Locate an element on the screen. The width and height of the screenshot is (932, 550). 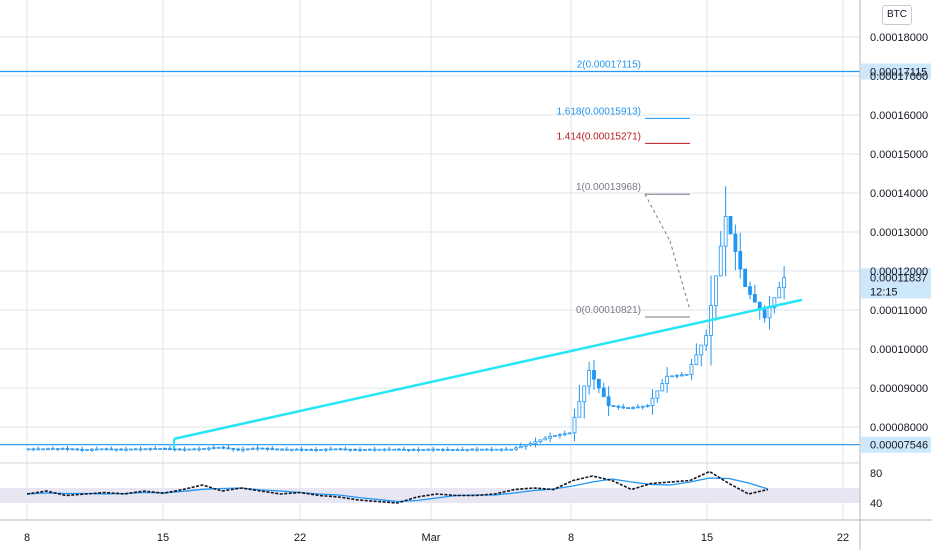
fib-level-label: 1.618(0.00015913) is located at coordinates (598, 111).